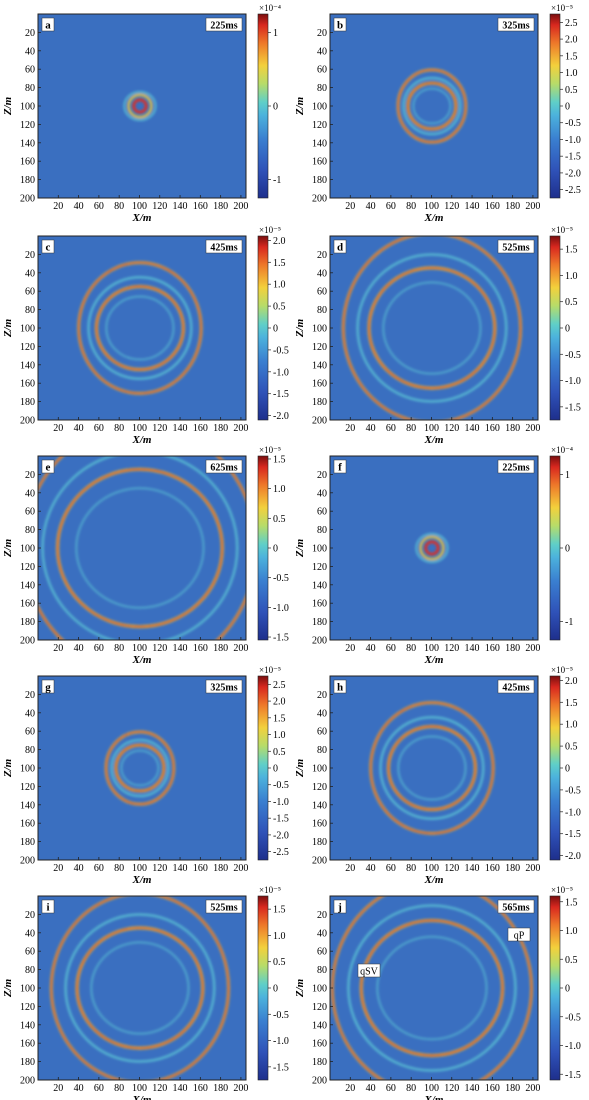  I want to click on colorbar-tick-label: -0.5, so click(281, 1015).